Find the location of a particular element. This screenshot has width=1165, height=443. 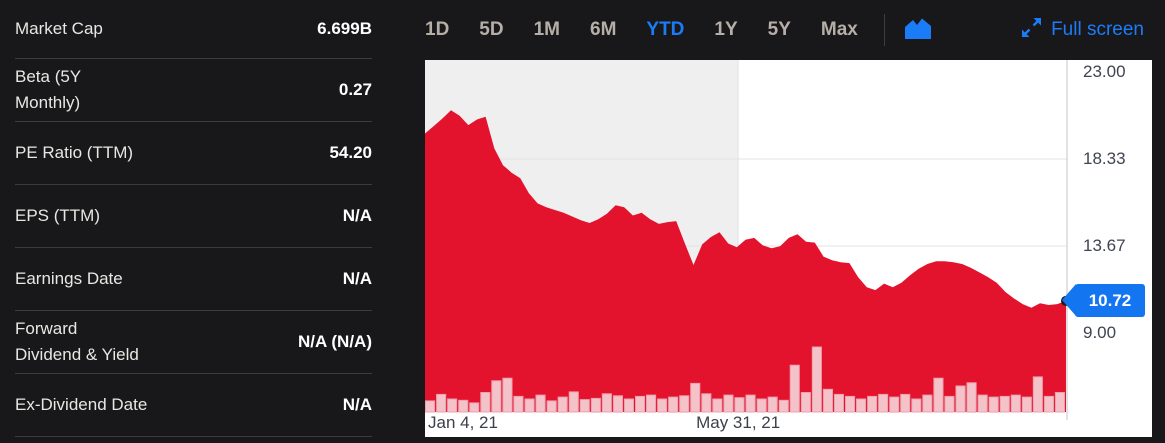

area-chart-icon is located at coordinates (918, 30).